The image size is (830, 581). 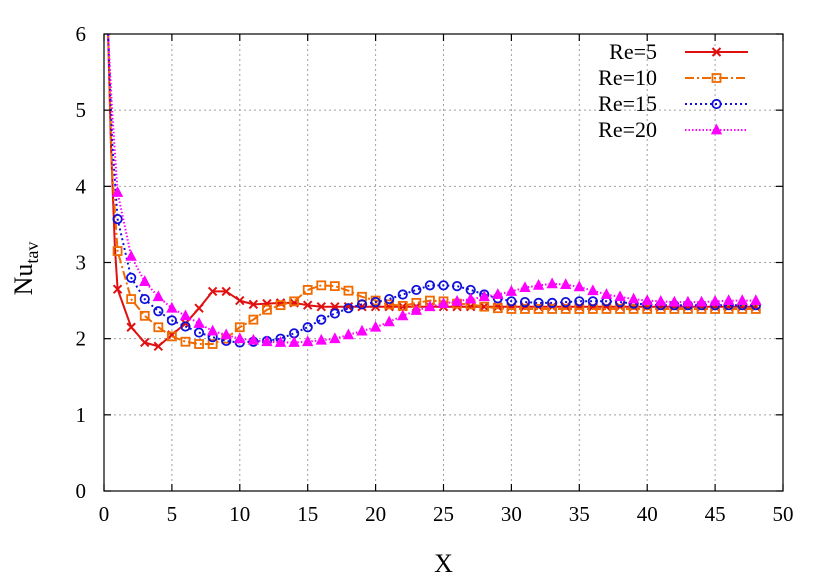 What do you see at coordinates (23, 280) in the screenshot?
I see `y-axis-title-main: Nu` at bounding box center [23, 280].